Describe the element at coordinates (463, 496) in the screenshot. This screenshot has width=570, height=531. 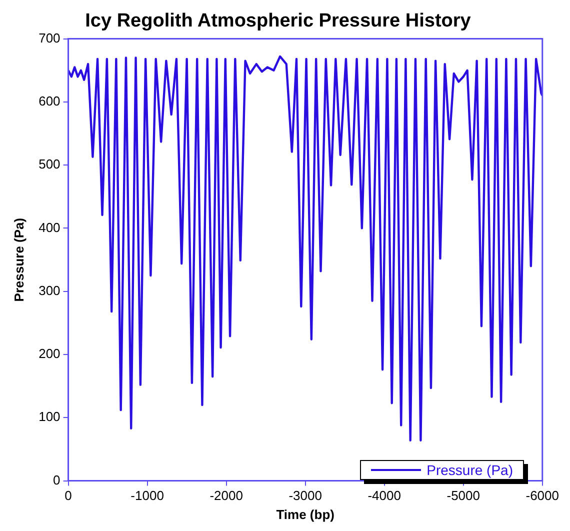
I see `x-tick-label: -5000` at that location.